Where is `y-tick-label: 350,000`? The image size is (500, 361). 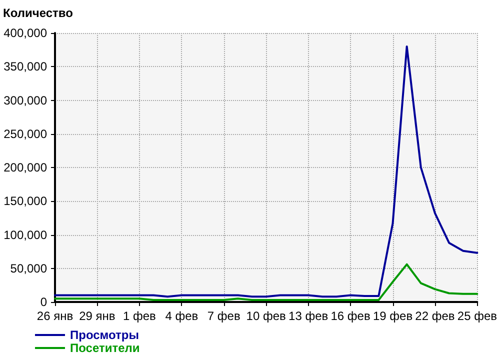
y-tick-label: 350,000 is located at coordinates (26, 67).